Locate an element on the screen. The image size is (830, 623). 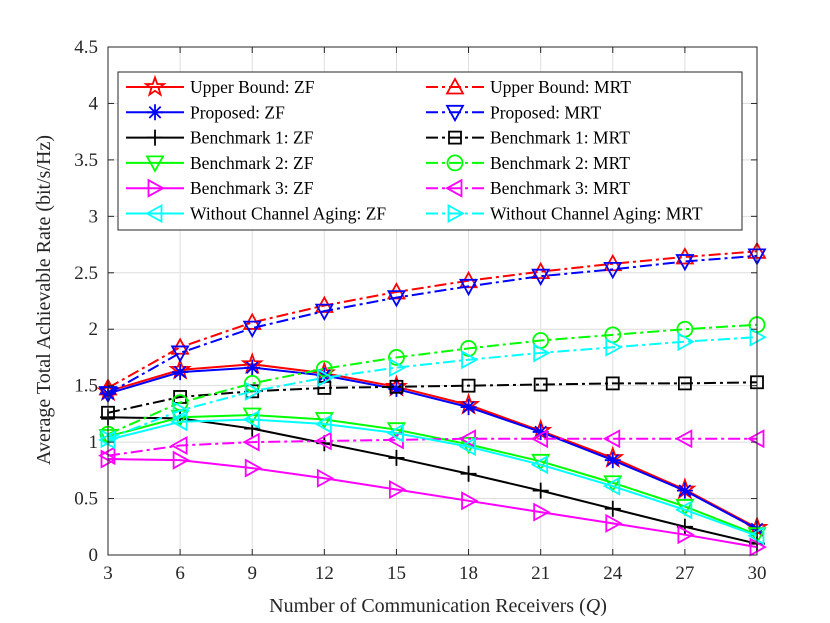
x-tick-label: 27 is located at coordinates (684, 573).